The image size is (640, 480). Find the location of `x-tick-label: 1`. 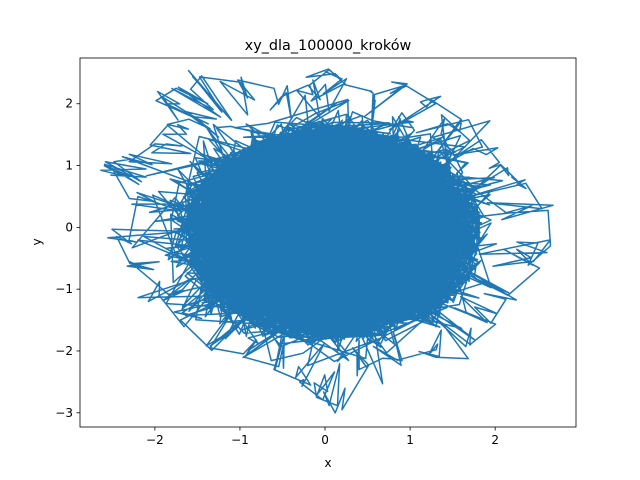

x-tick-label: 1 is located at coordinates (410, 440).